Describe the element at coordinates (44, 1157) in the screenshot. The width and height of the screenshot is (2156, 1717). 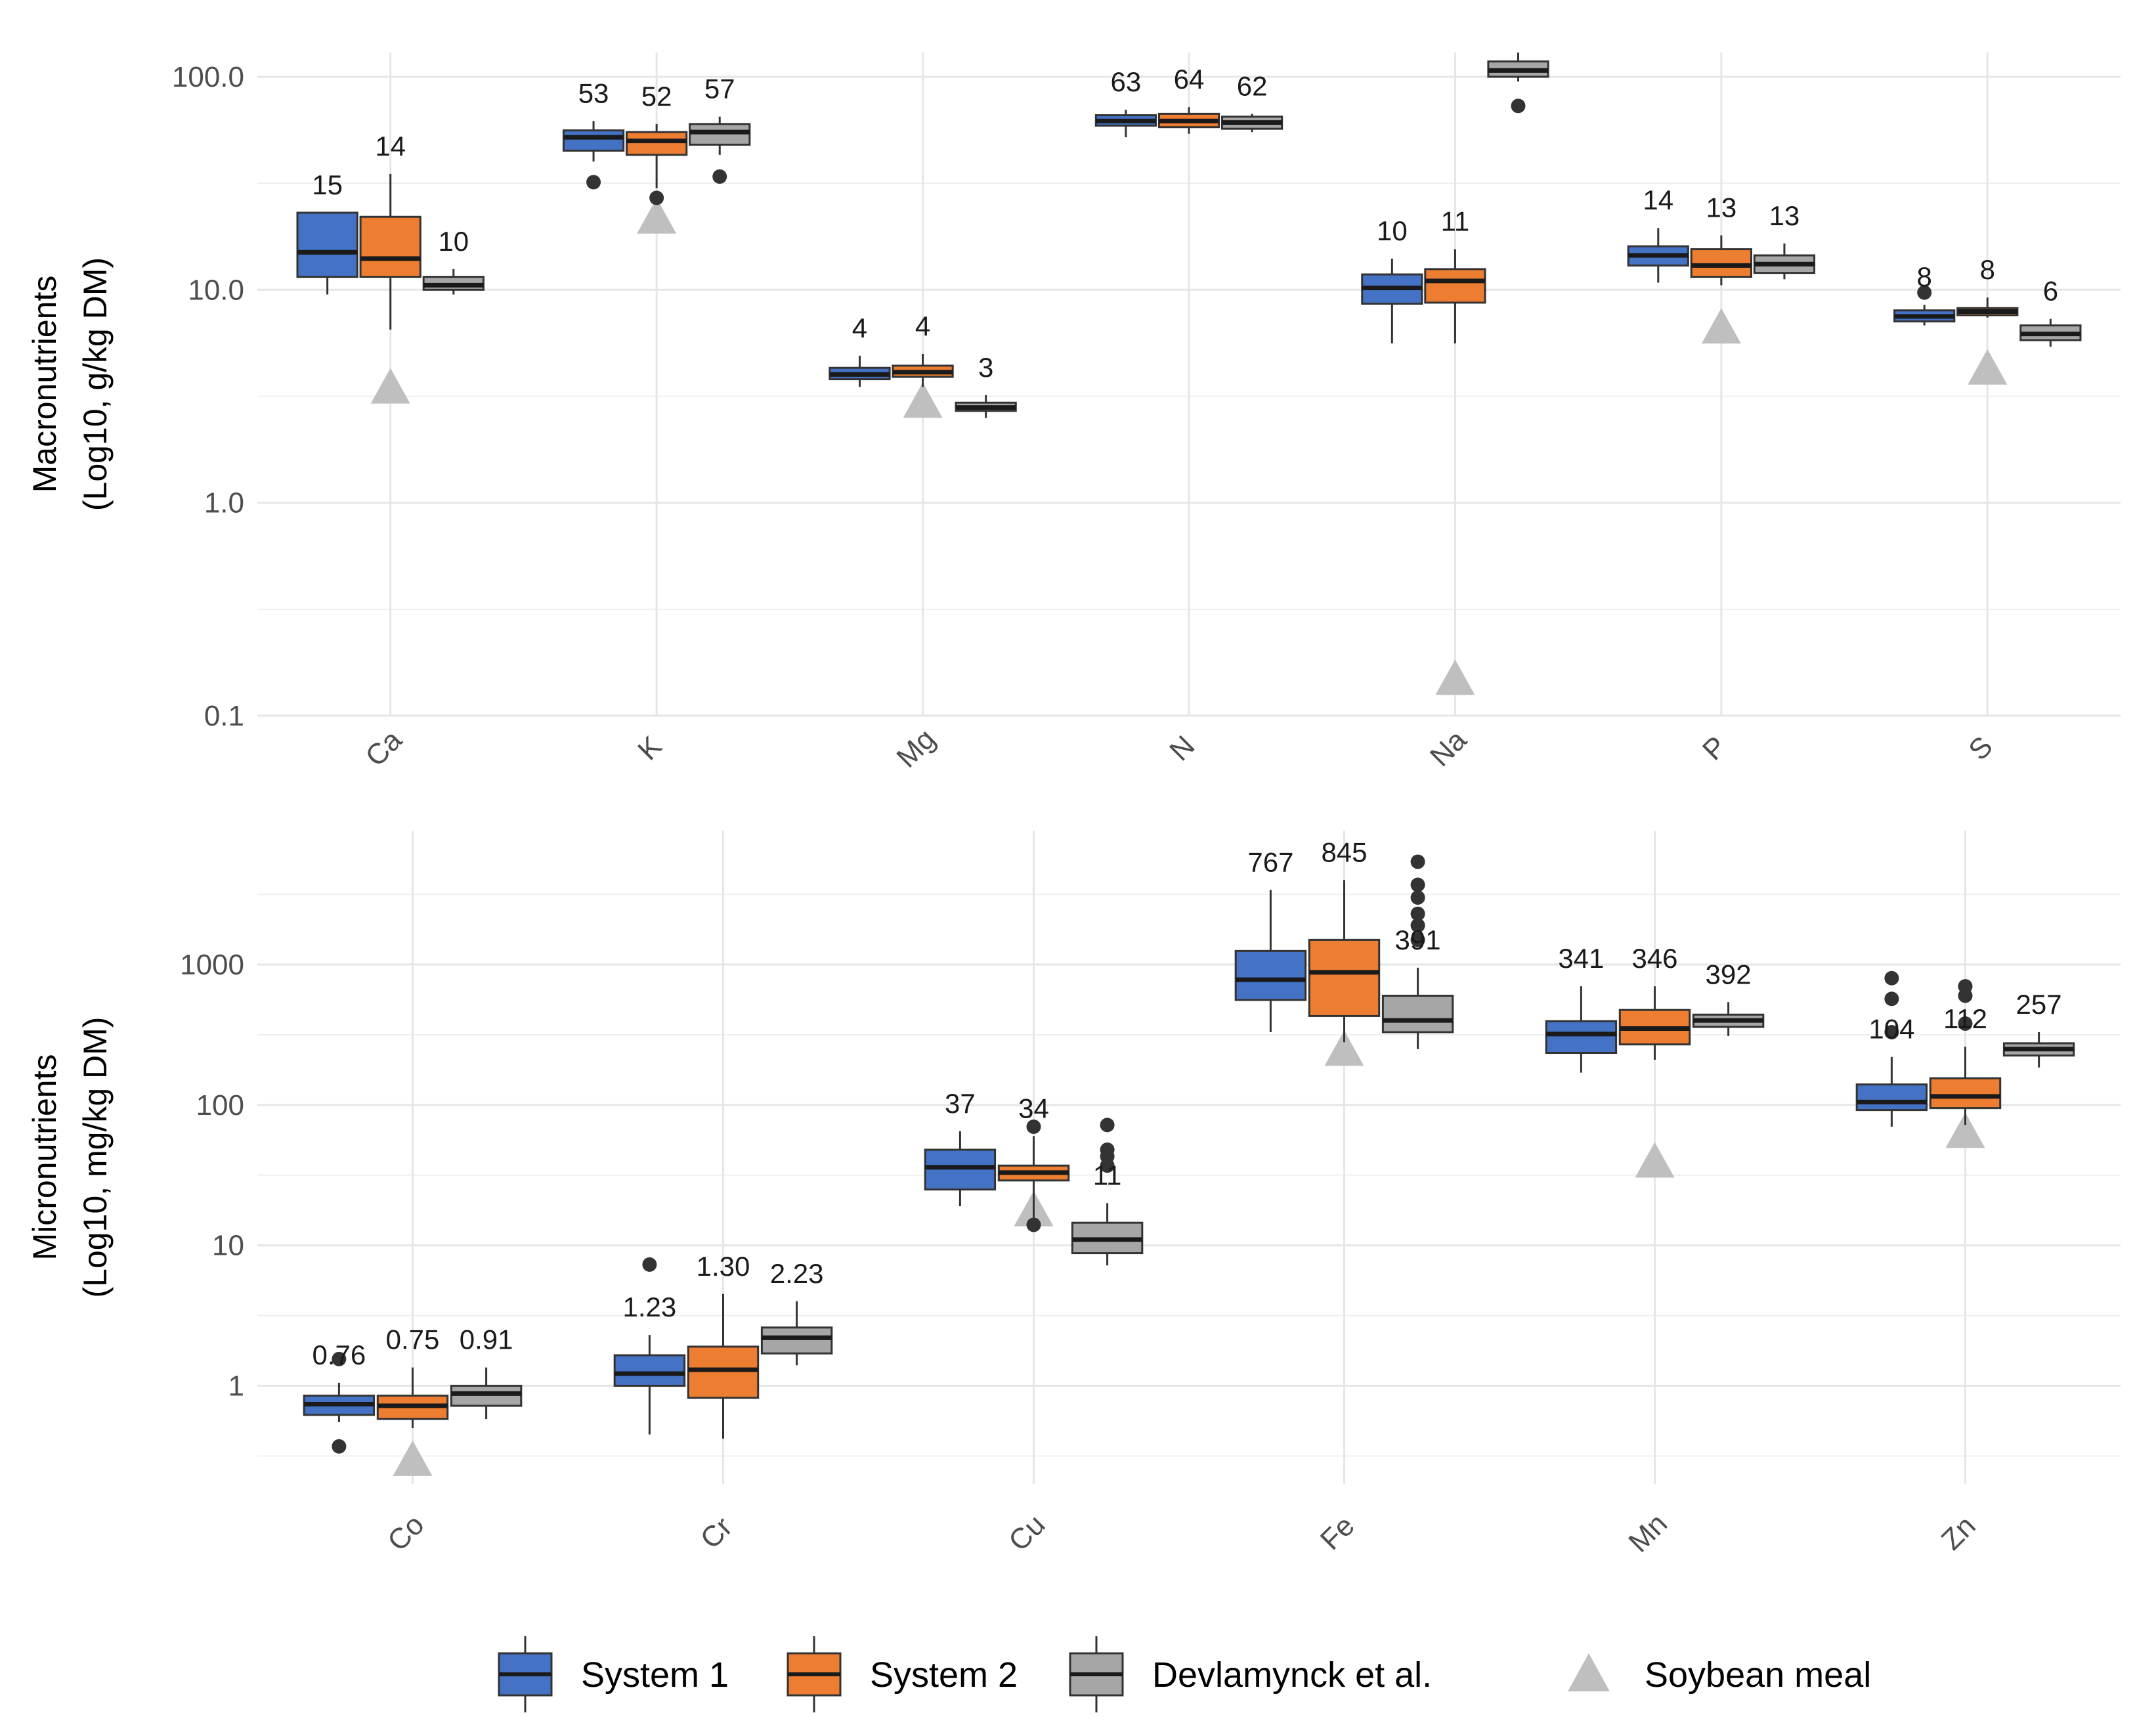
I see `y-axis-title: Micronutrients` at that location.